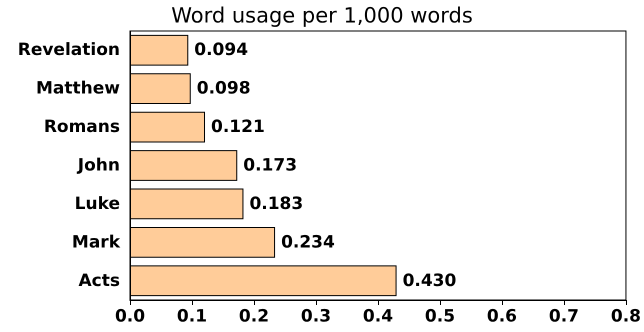 The image size is (644, 332). Describe the element at coordinates (429, 280) in the screenshot. I see `data-label: 0.430` at that location.